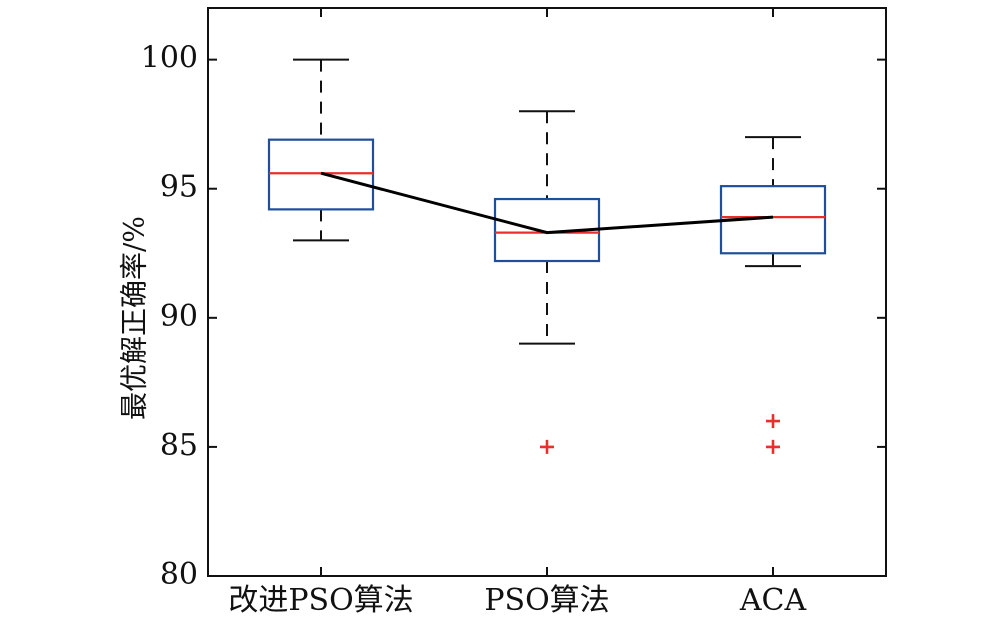 This screenshot has height=629, width=1000. Describe the element at coordinates (179, 574) in the screenshot. I see `y-tick-label: 80` at that location.